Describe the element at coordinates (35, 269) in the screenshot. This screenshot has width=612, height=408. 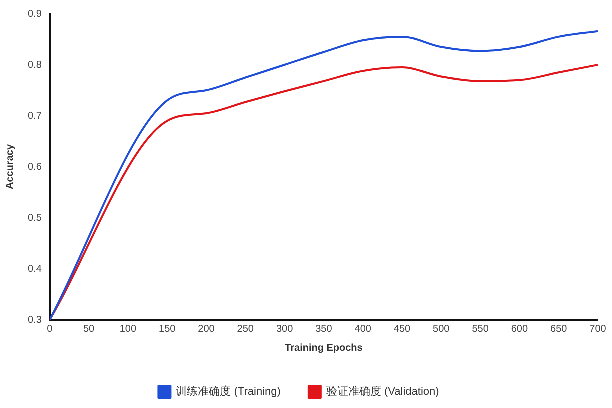
I see `y-tick-label: 0.4` at that location.